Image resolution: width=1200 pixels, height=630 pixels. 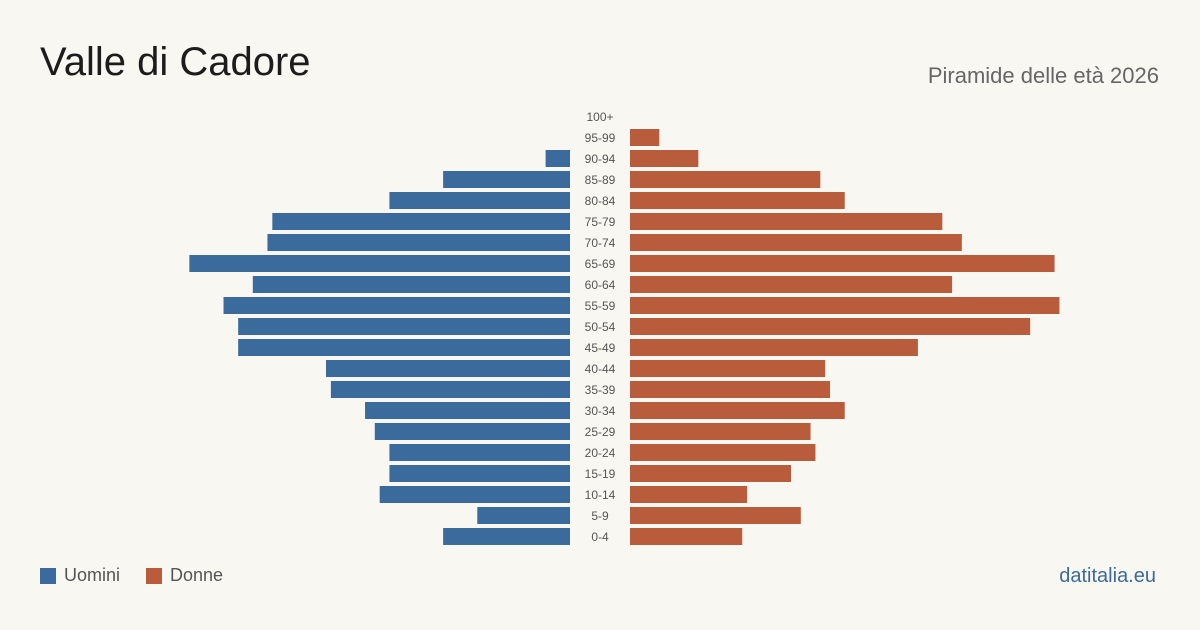 I want to click on age-label-80-84: 80-84, so click(x=600, y=201).